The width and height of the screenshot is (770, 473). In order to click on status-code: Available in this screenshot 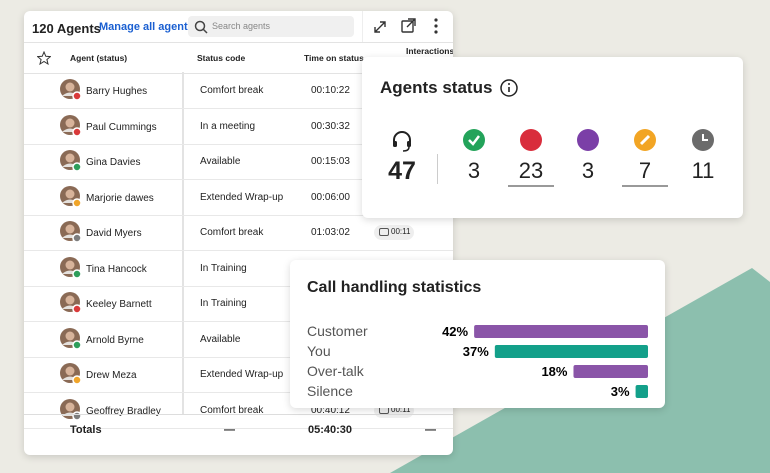, I will do `click(220, 339)`.